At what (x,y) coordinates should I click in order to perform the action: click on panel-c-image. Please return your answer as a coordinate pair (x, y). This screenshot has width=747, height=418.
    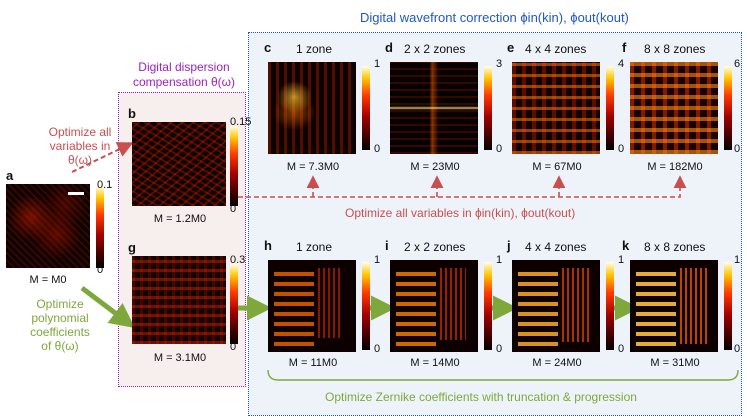
    Looking at the image, I should click on (312, 108).